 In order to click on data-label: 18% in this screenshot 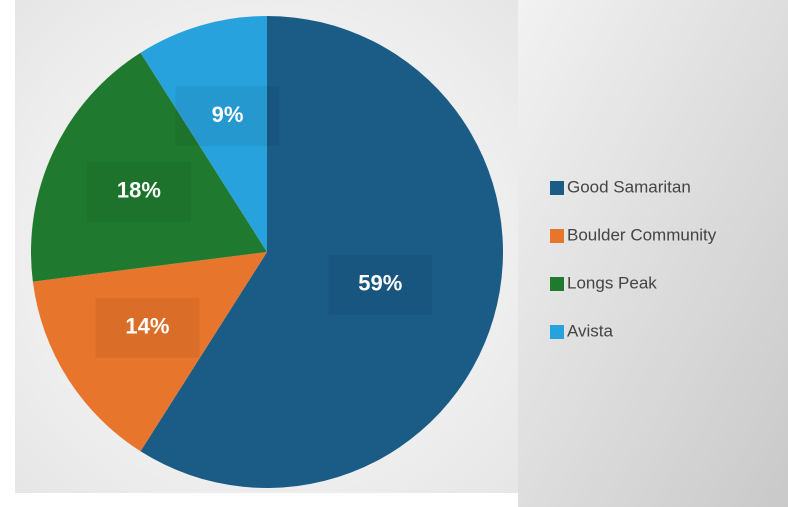, I will do `click(139, 190)`.